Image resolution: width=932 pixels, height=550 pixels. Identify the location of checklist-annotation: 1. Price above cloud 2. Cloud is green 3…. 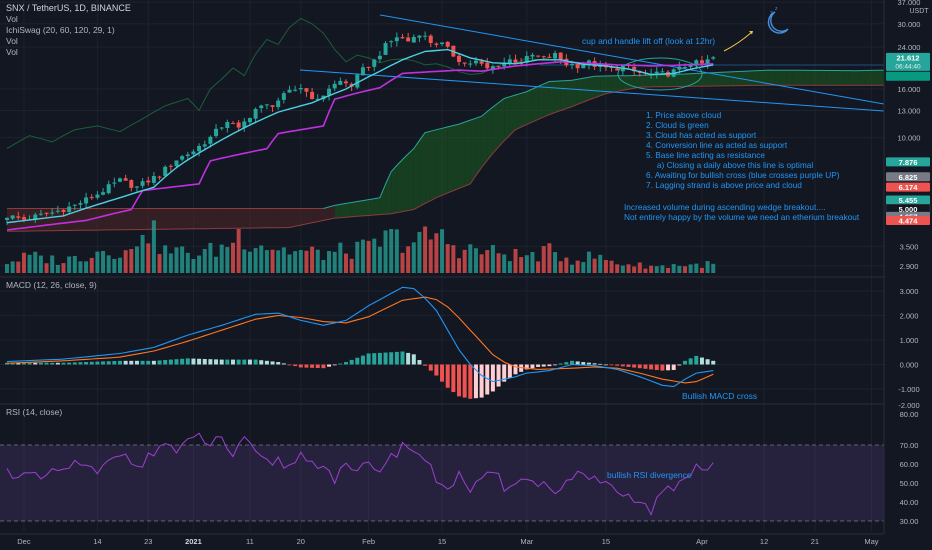
(743, 150).